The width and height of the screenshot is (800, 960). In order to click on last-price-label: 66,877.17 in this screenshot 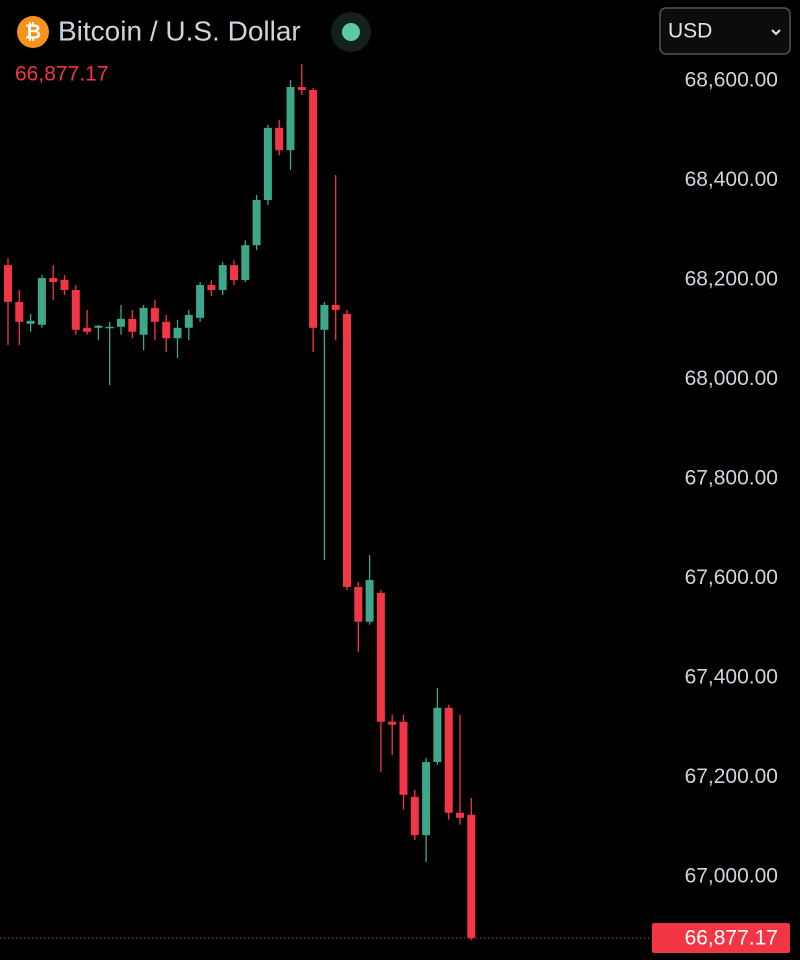, I will do `click(731, 938)`.